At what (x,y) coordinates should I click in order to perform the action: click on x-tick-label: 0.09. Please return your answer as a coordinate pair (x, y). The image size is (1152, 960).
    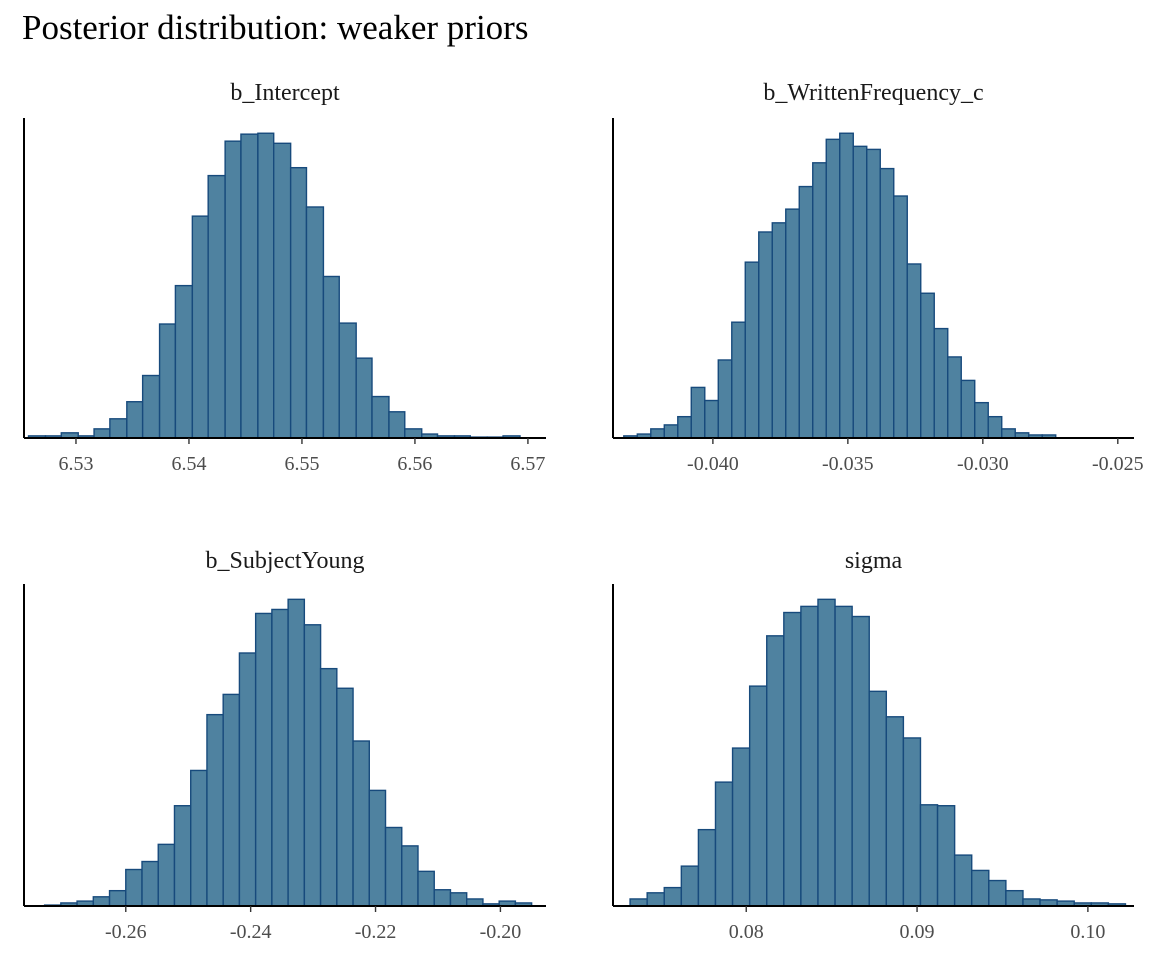
    Looking at the image, I should click on (917, 932).